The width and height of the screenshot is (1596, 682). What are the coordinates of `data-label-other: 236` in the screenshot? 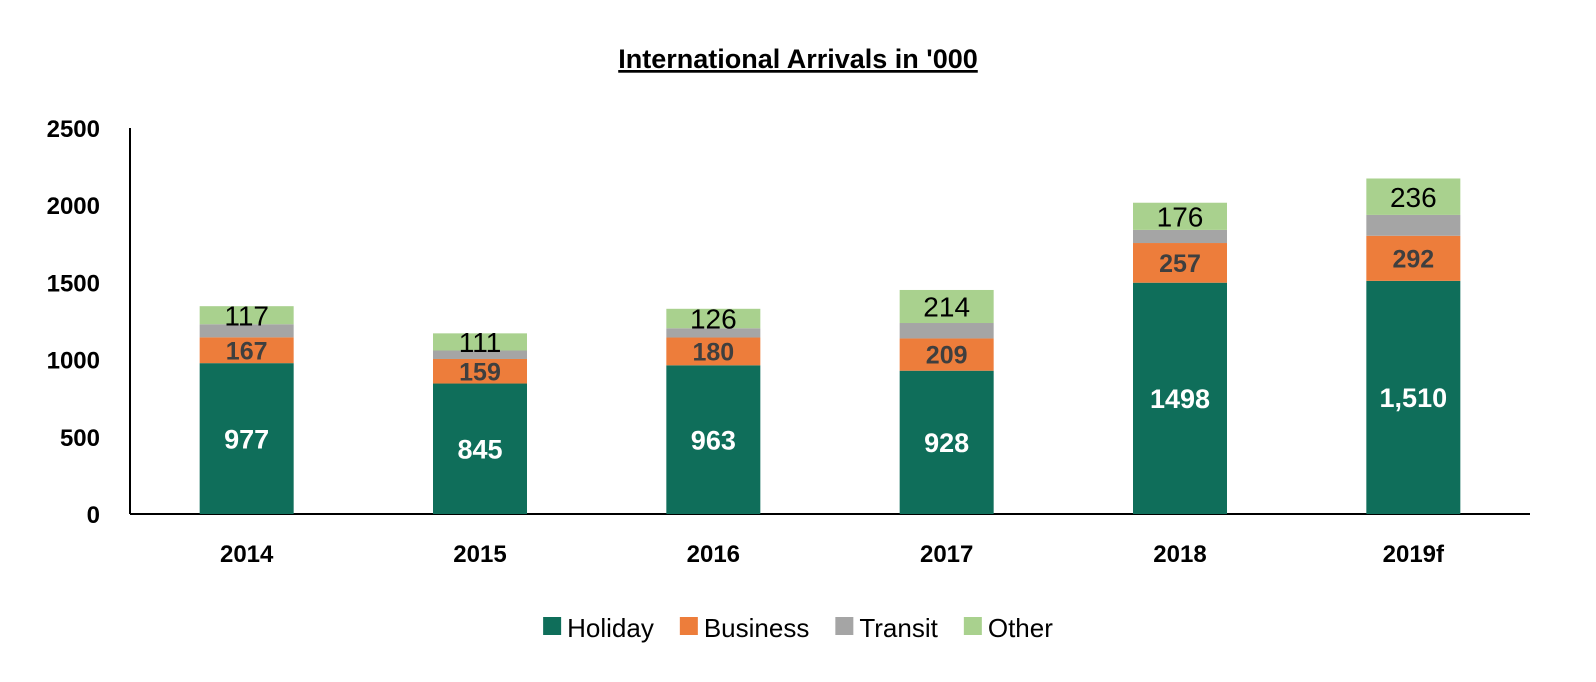 It's located at (1413, 197).